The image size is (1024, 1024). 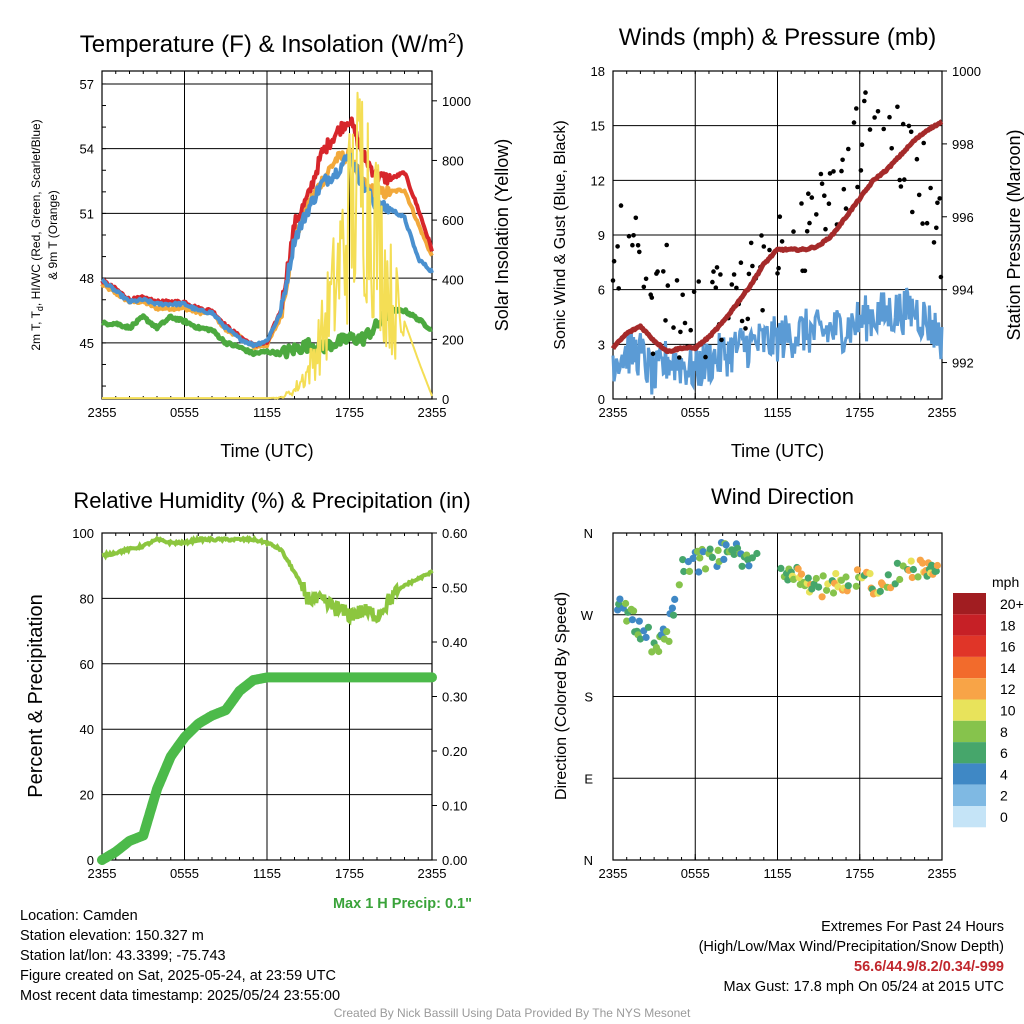 I want to click on legend-label: 4, so click(x=1004, y=774).